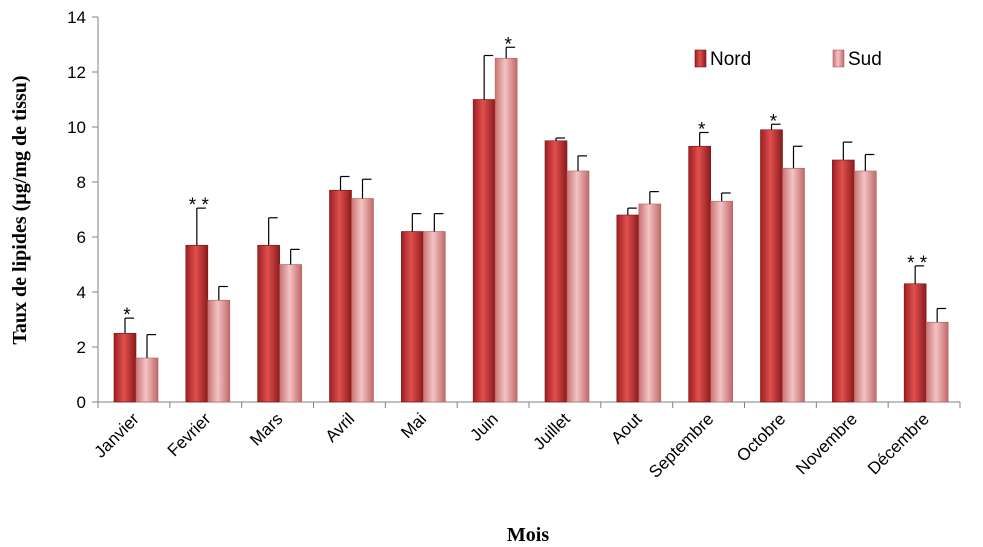 This screenshot has height=547, width=983. I want to click on legend: Nord Sud, so click(788, 59).